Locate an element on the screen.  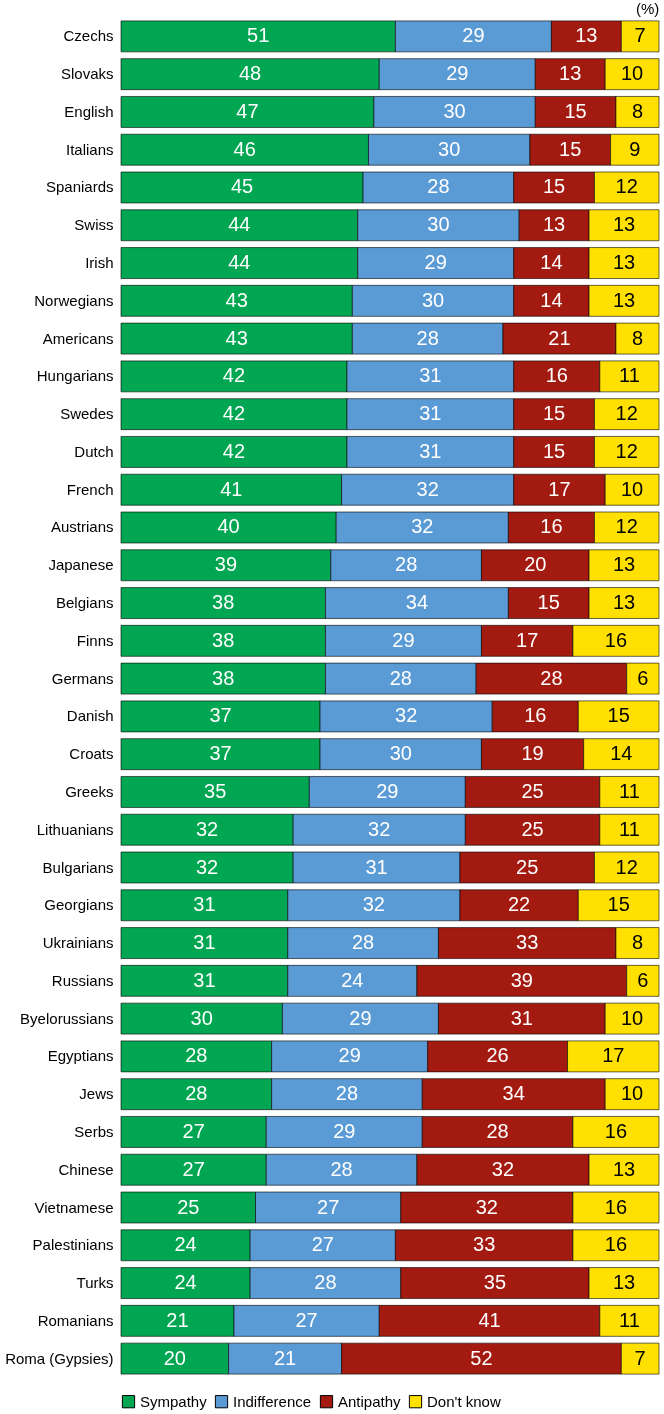
data-label: 9 is located at coordinates (635, 148).